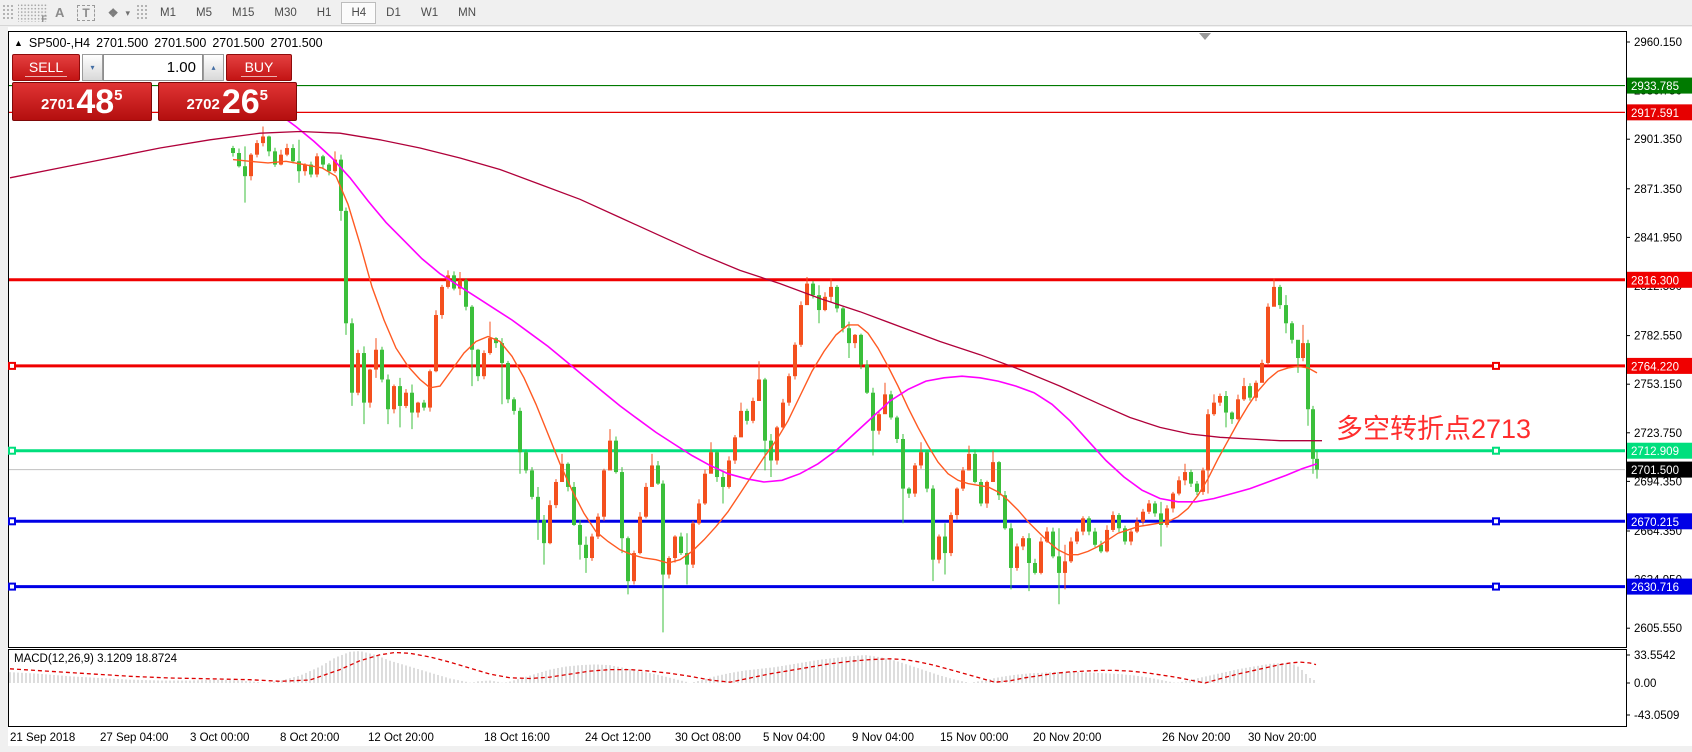 This screenshot has width=1692, height=752. What do you see at coordinates (794, 738) in the screenshot?
I see `date-label: 5 Nov 04:00` at bounding box center [794, 738].